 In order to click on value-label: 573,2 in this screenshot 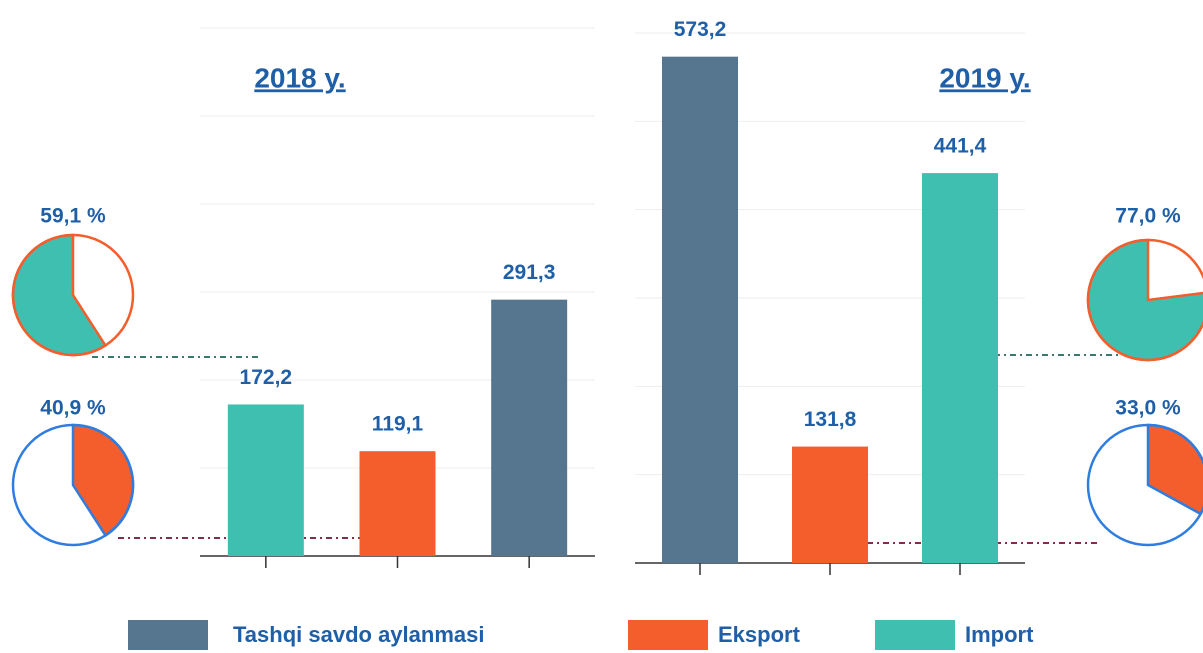, I will do `click(700, 29)`.